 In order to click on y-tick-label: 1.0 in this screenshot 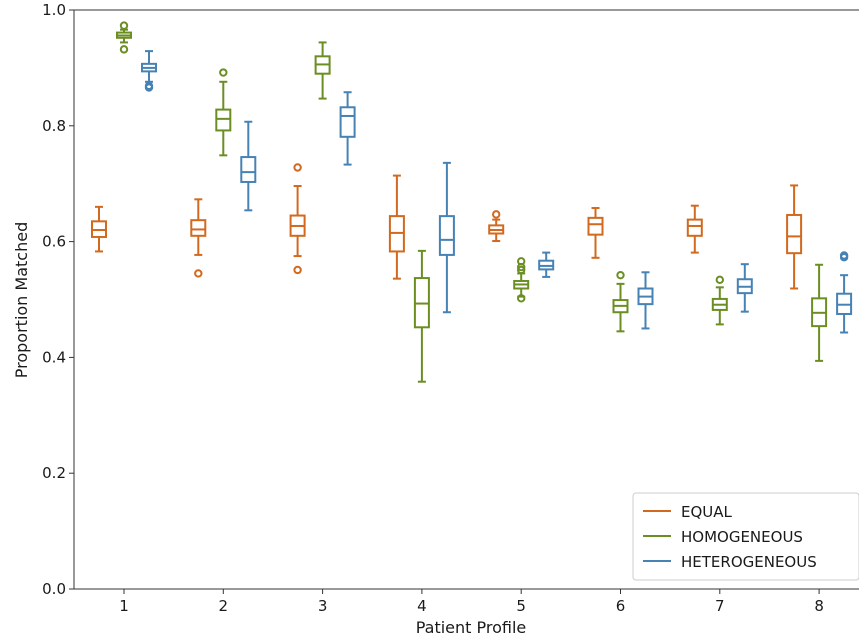, I will do `click(54, 10)`.